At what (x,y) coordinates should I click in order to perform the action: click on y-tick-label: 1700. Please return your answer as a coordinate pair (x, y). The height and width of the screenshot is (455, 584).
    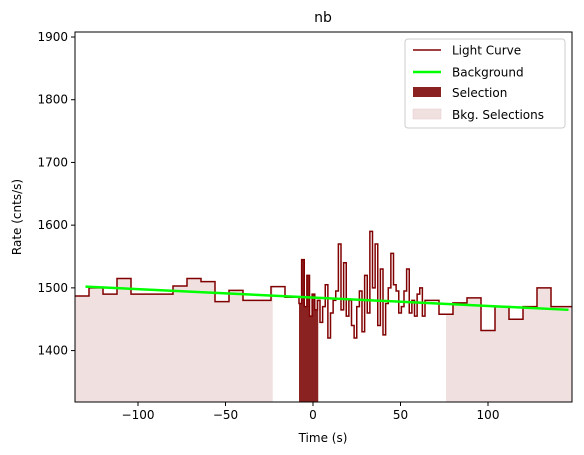
    Looking at the image, I should click on (52, 162).